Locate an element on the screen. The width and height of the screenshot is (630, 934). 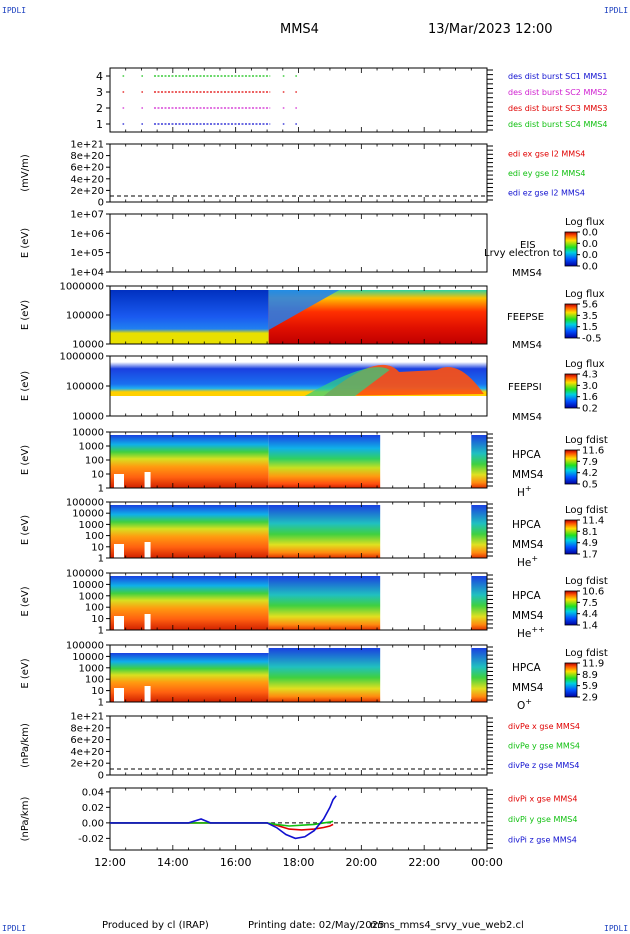
hpca_h-spacecraft-label: MMS4 is located at coordinates (528, 475).